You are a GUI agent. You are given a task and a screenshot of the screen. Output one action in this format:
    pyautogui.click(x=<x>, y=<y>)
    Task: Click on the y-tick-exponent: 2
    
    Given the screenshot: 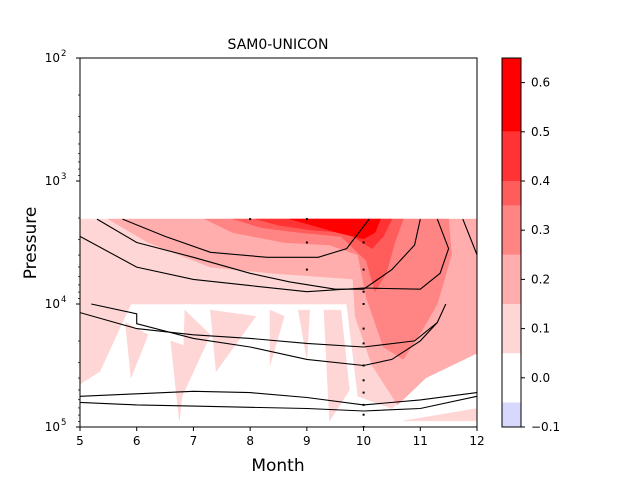 What is the action you would take?
    pyautogui.click(x=63, y=54)
    